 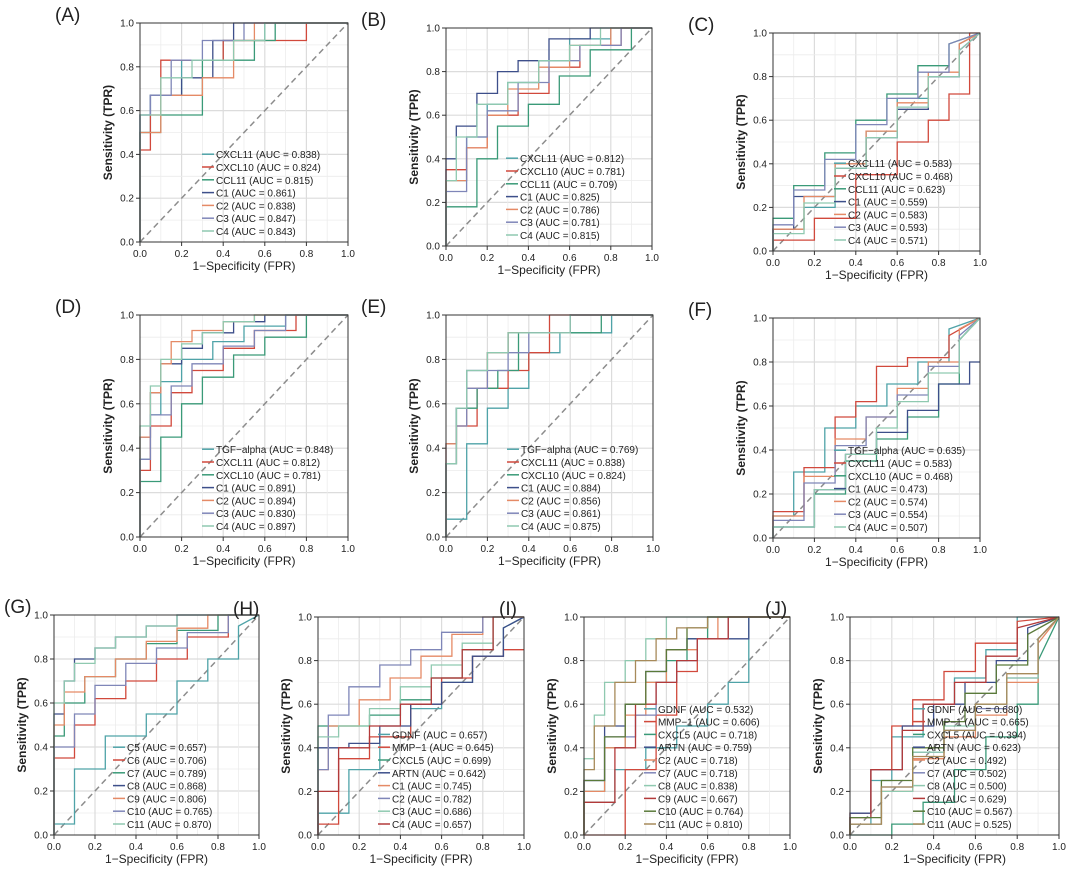 What do you see at coordinates (698, 774) in the screenshot?
I see `legend-entry: C7 (AUC = 0.718)` at bounding box center [698, 774].